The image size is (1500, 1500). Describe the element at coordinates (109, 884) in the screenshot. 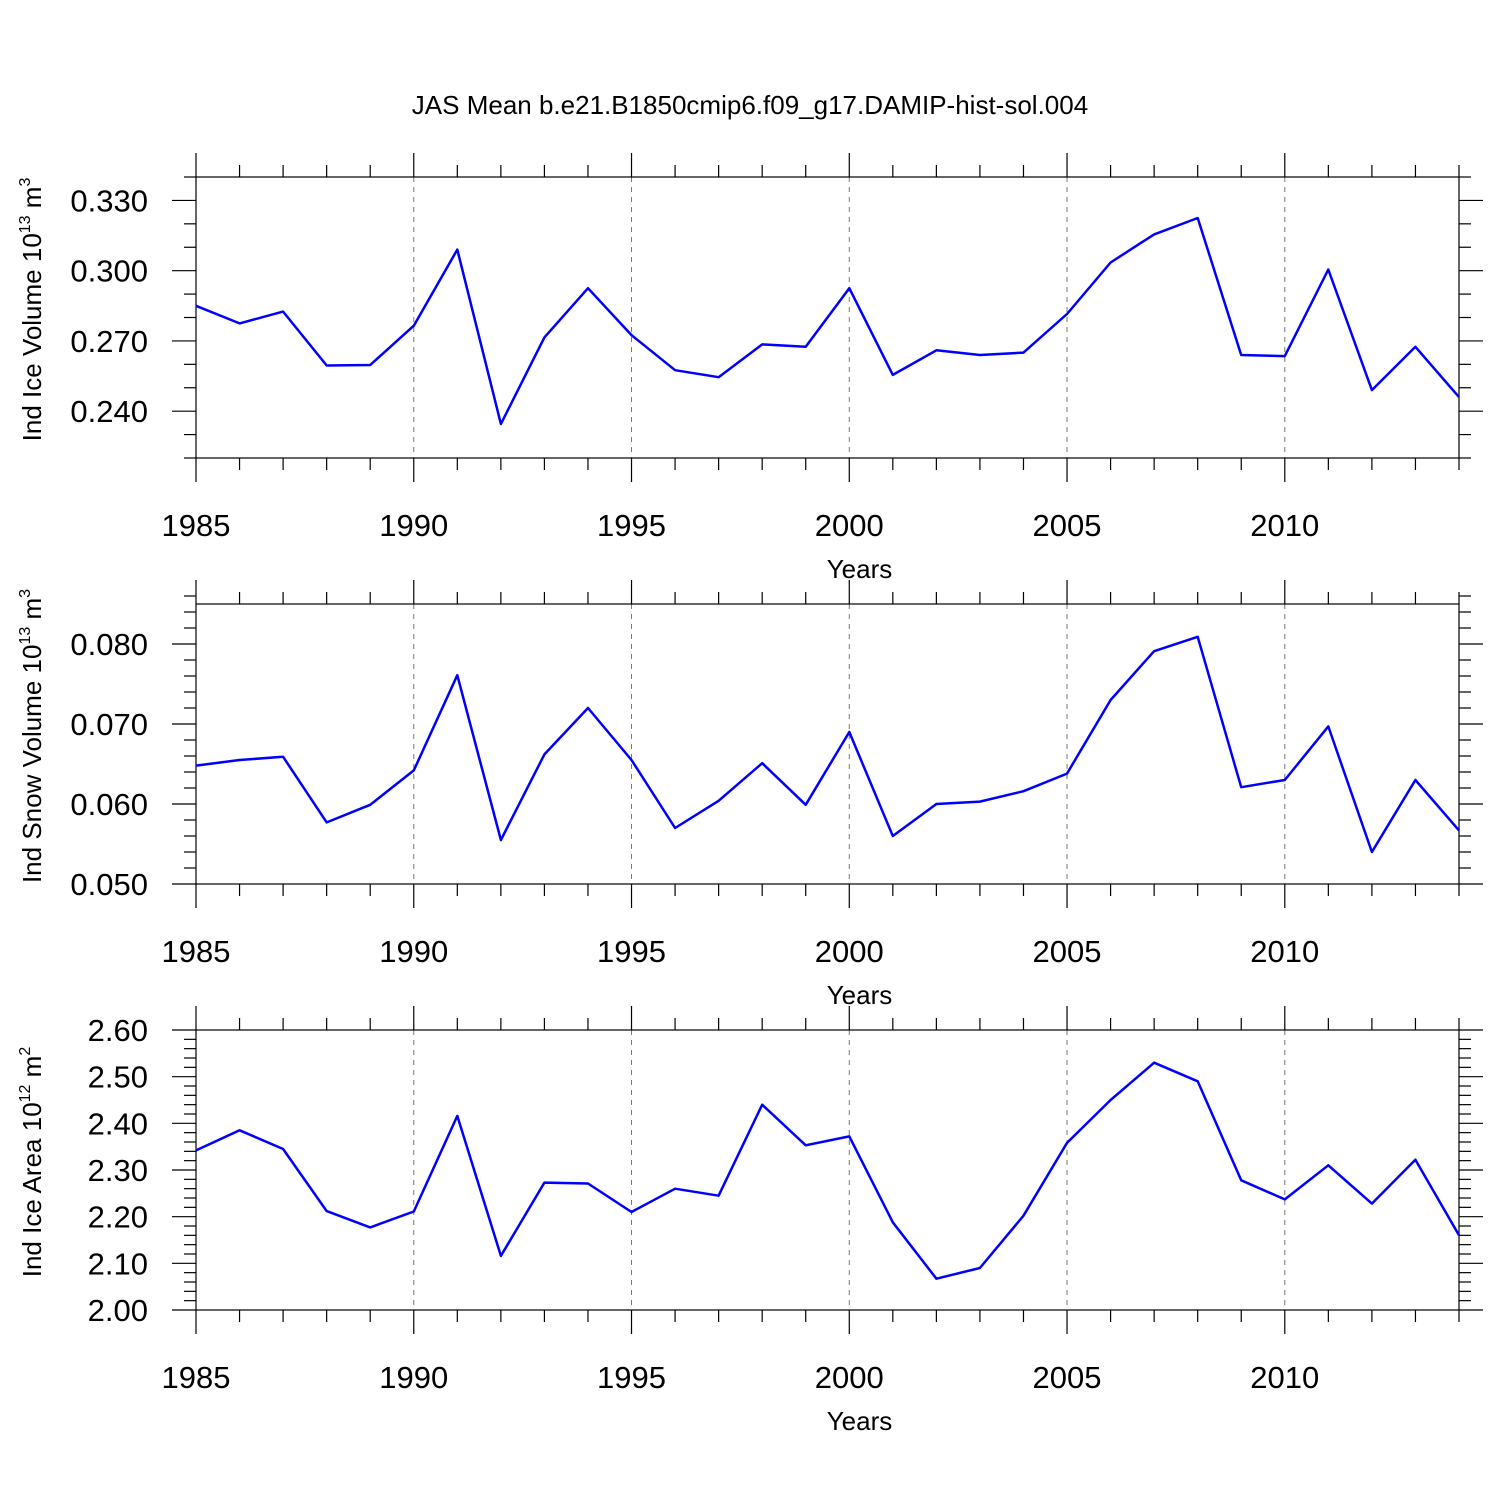

I see `y-tick-label: 0.050` at that location.